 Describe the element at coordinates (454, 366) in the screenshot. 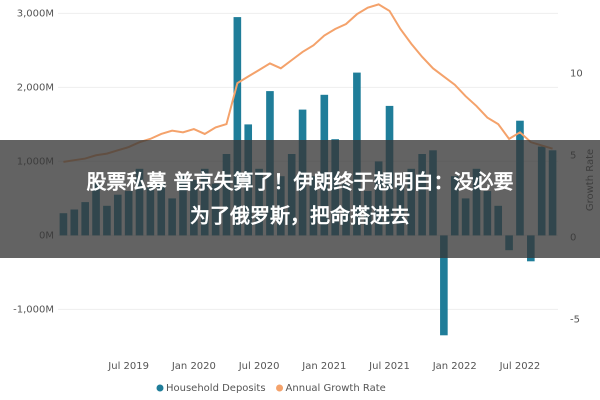

I see `x-tick-label: Jan 2022` at that location.